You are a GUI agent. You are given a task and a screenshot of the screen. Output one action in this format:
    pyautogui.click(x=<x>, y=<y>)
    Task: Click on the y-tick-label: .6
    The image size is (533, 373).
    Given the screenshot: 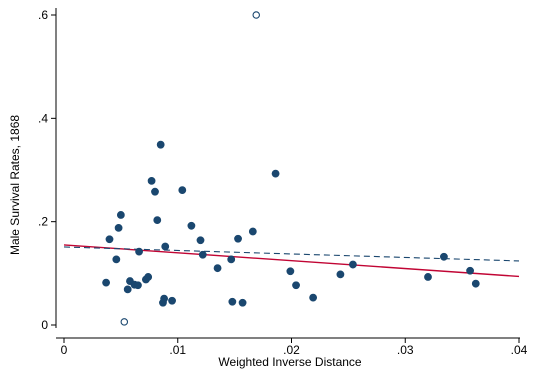 What is the action you would take?
    pyautogui.click(x=43, y=15)
    